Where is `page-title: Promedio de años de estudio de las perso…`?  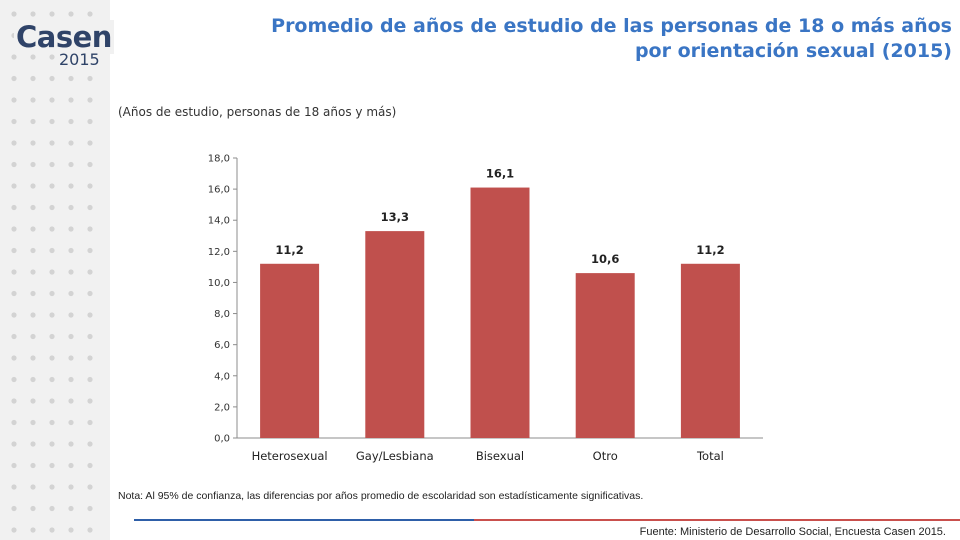
page-title: Promedio de años de estudio de las perso… is located at coordinates (552, 39).